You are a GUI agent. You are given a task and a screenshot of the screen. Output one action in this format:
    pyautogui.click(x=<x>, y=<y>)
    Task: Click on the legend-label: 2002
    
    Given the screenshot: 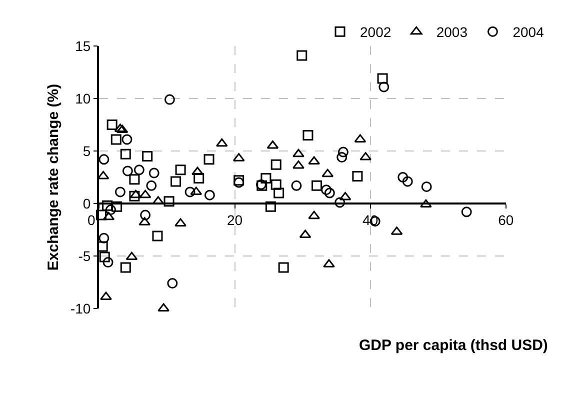 What is the action you would take?
    pyautogui.click(x=376, y=32)
    